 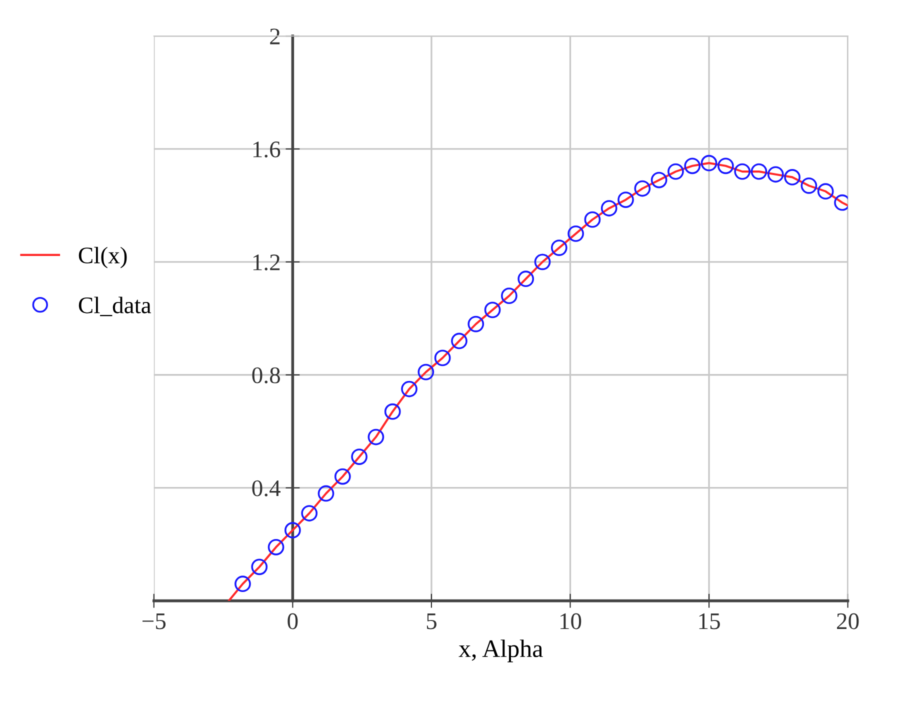 What do you see at coordinates (266, 150) in the screenshot?
I see `y-tick-label: 1.6` at bounding box center [266, 150].